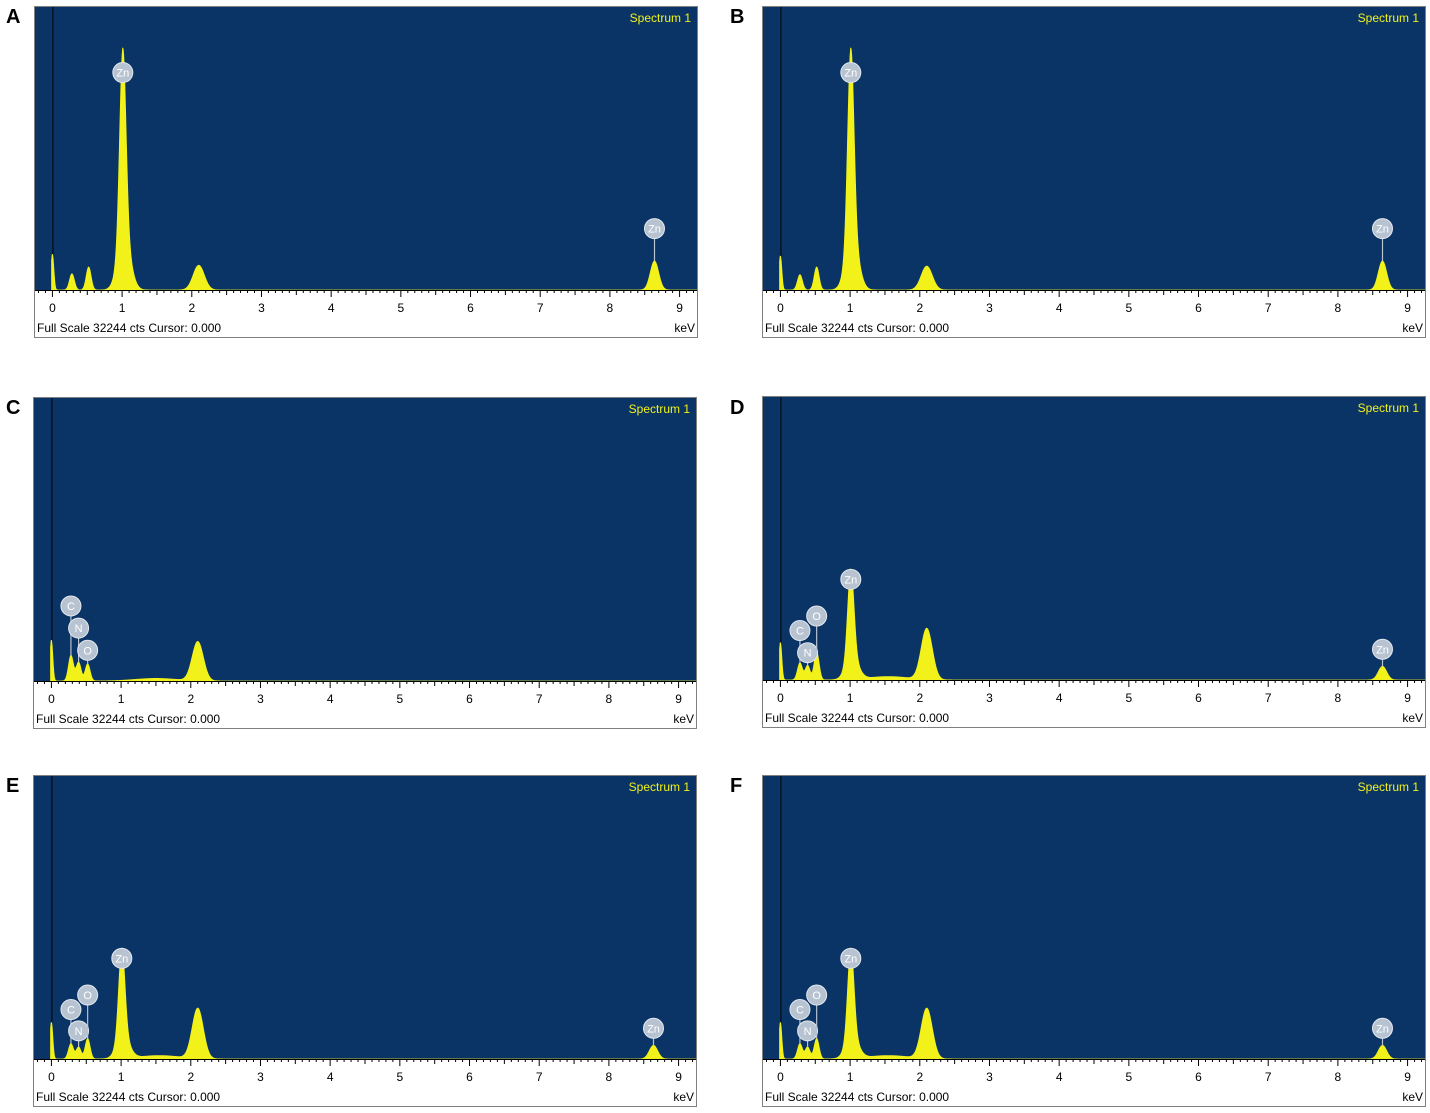 The image size is (1430, 1113). Describe the element at coordinates (13, 17) in the screenshot. I see `panel-letter: A` at that location.